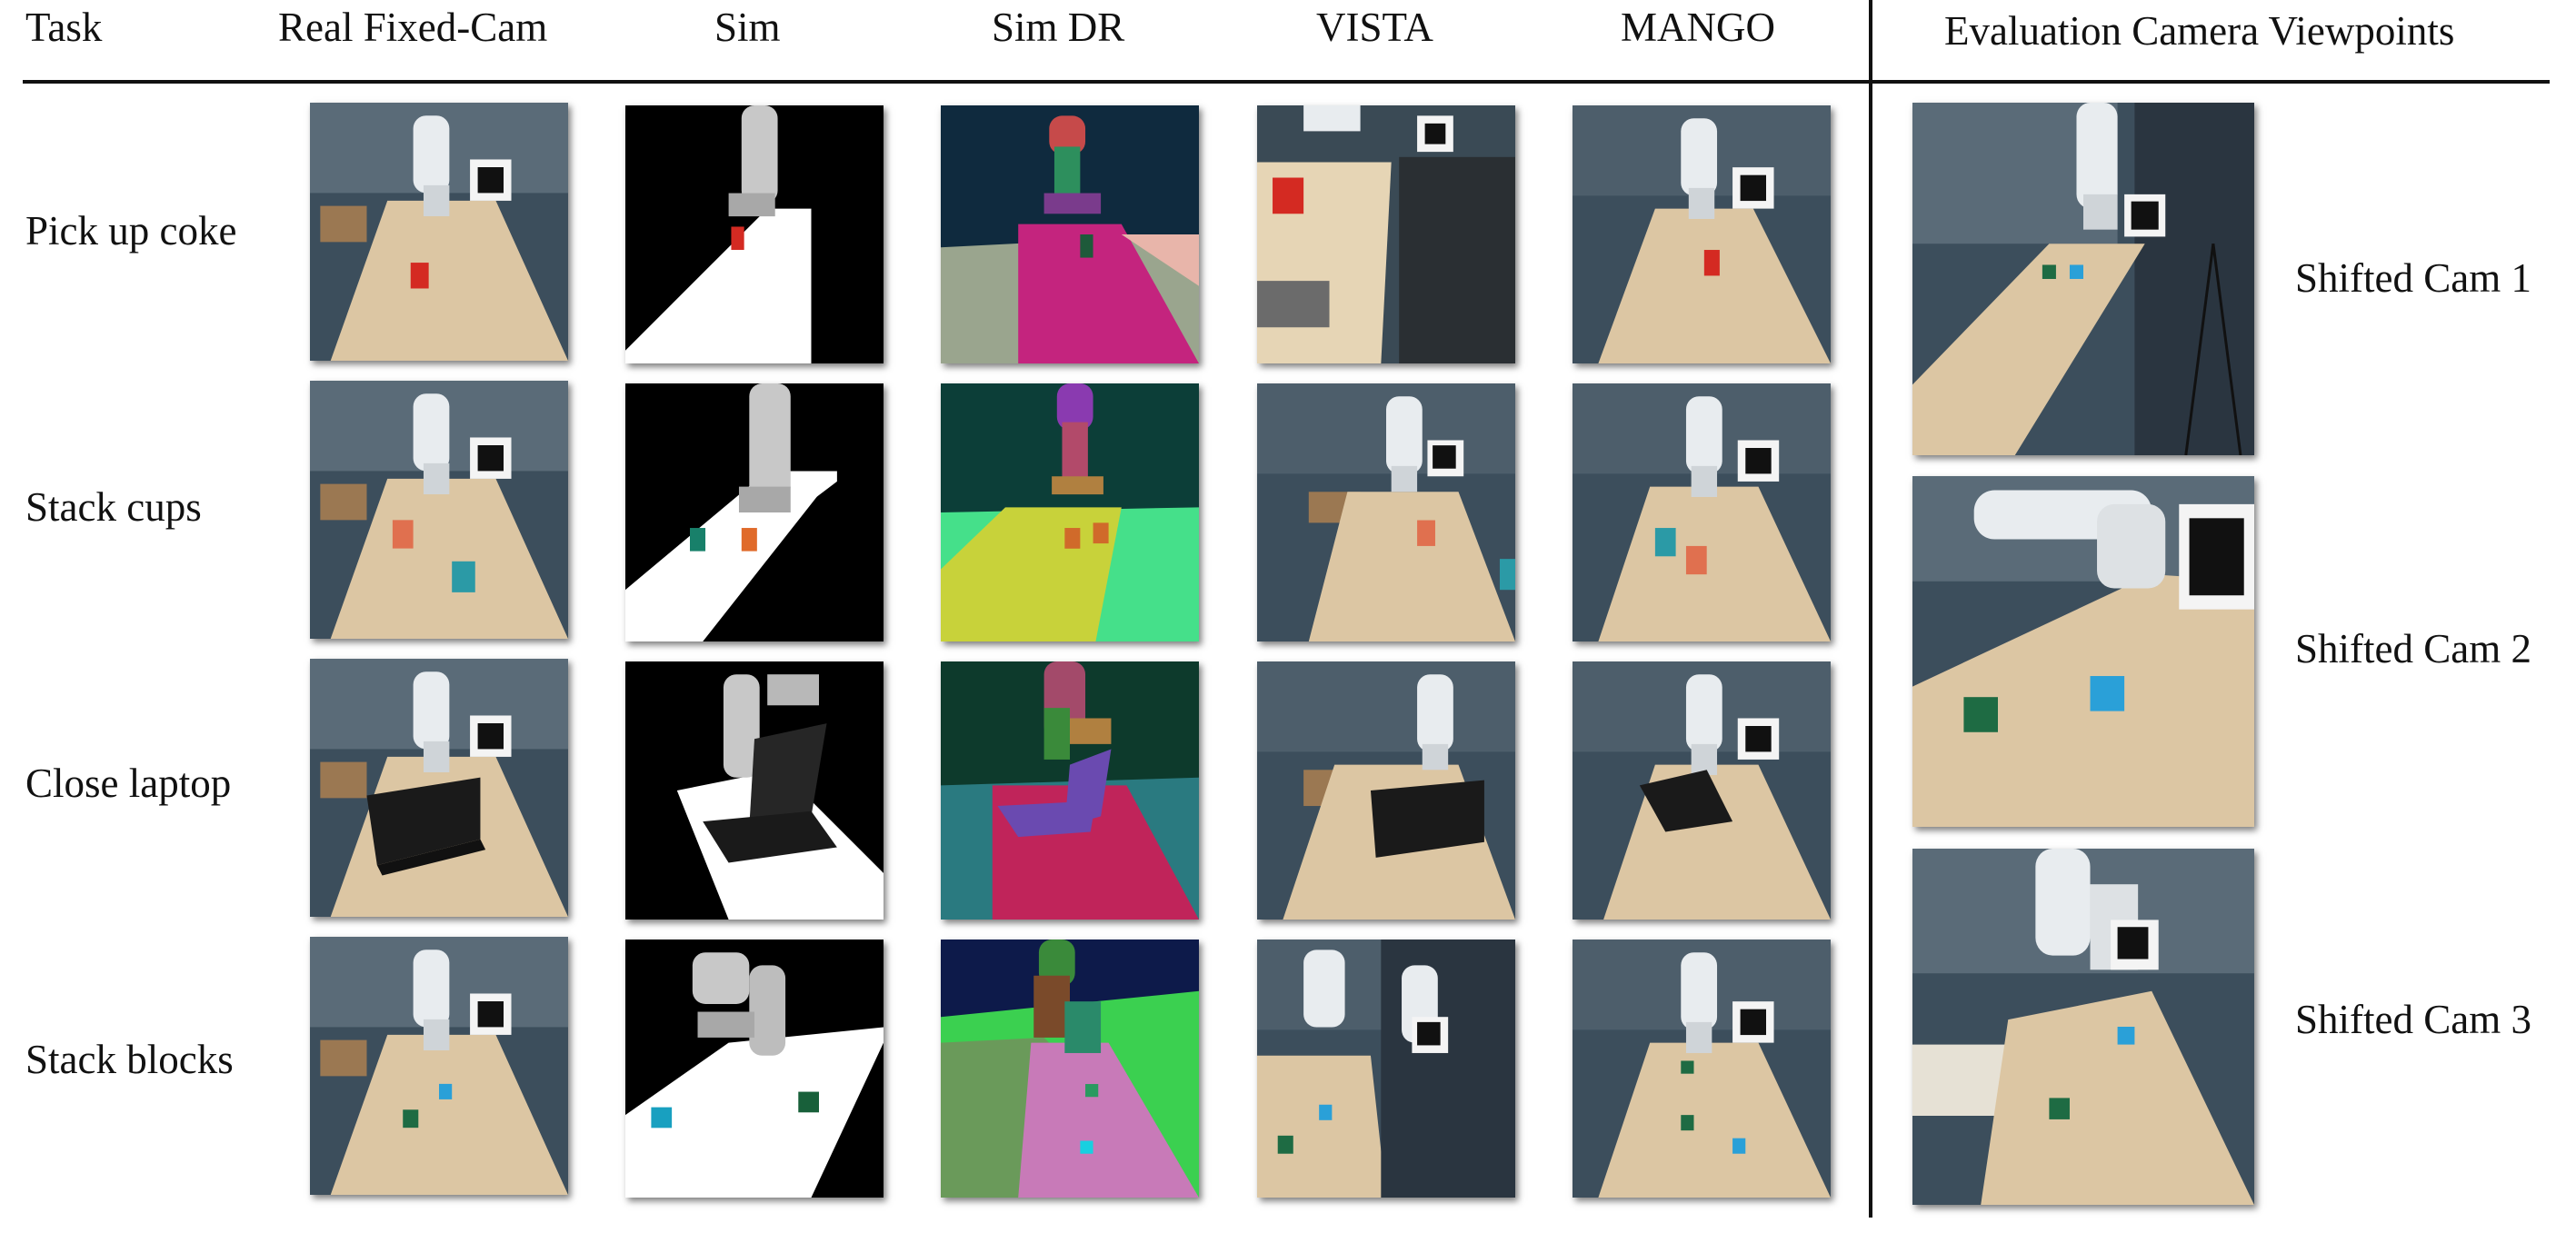  Describe the element at coordinates (1702, 1069) in the screenshot. I see `image-mango-stack-blocks` at that location.